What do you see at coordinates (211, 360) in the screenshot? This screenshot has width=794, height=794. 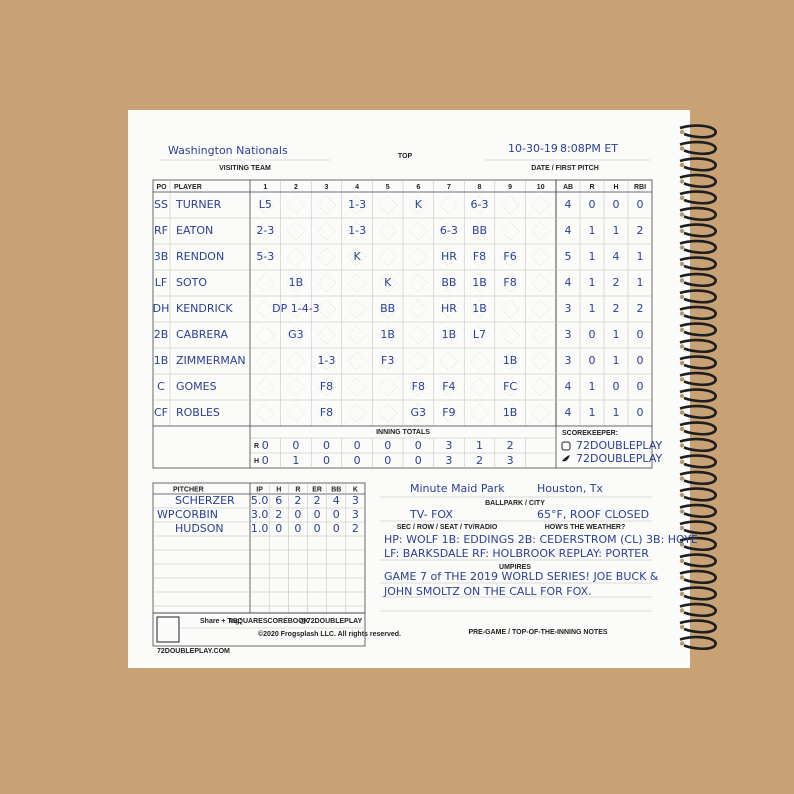 I see `player-name: ZIMMERMAN` at bounding box center [211, 360].